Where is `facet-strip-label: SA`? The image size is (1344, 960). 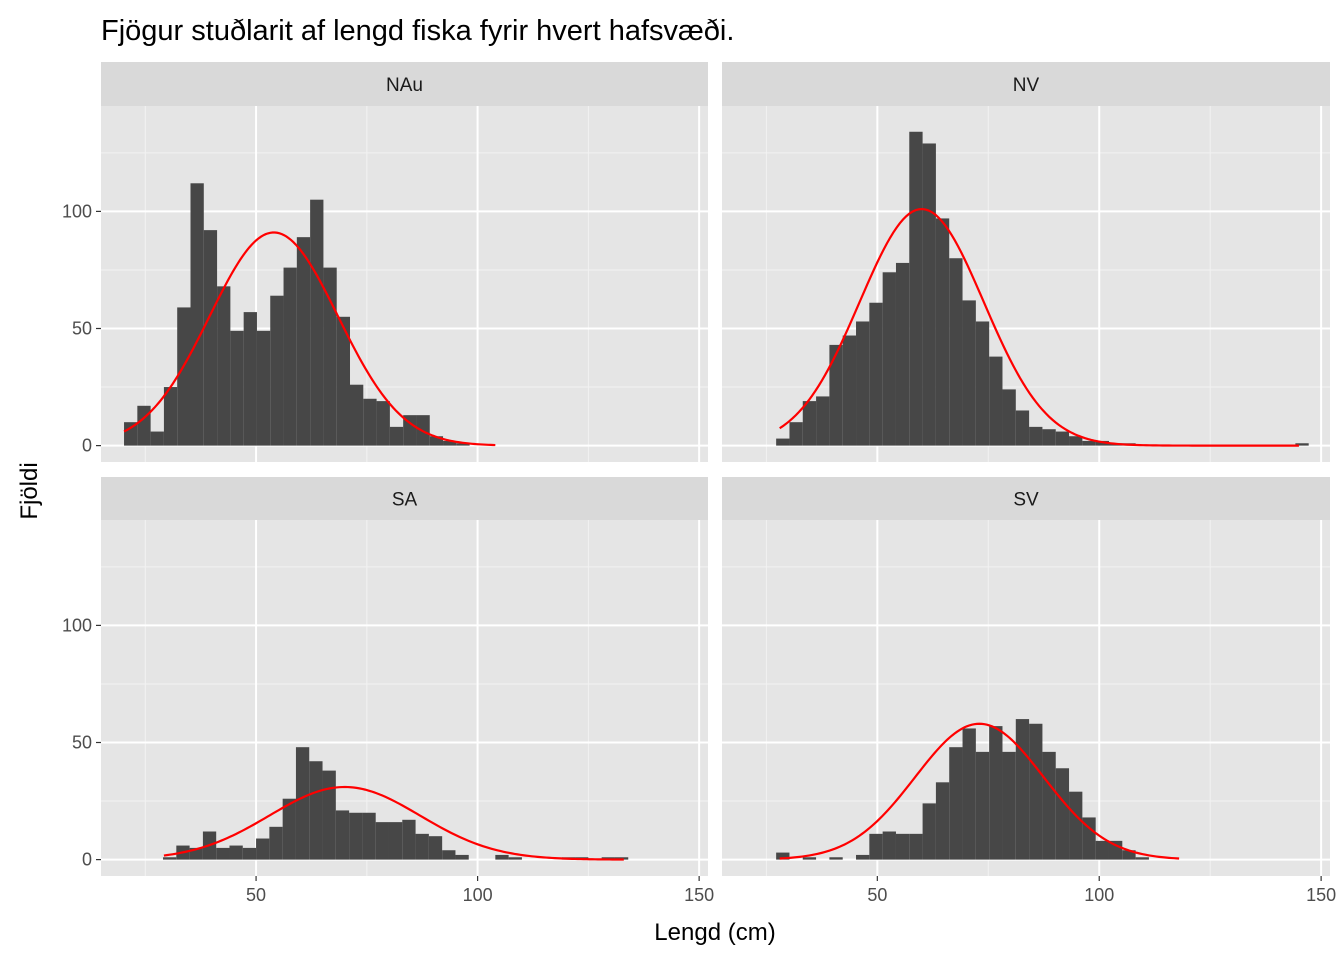 facet-strip-label: SA is located at coordinates (405, 500).